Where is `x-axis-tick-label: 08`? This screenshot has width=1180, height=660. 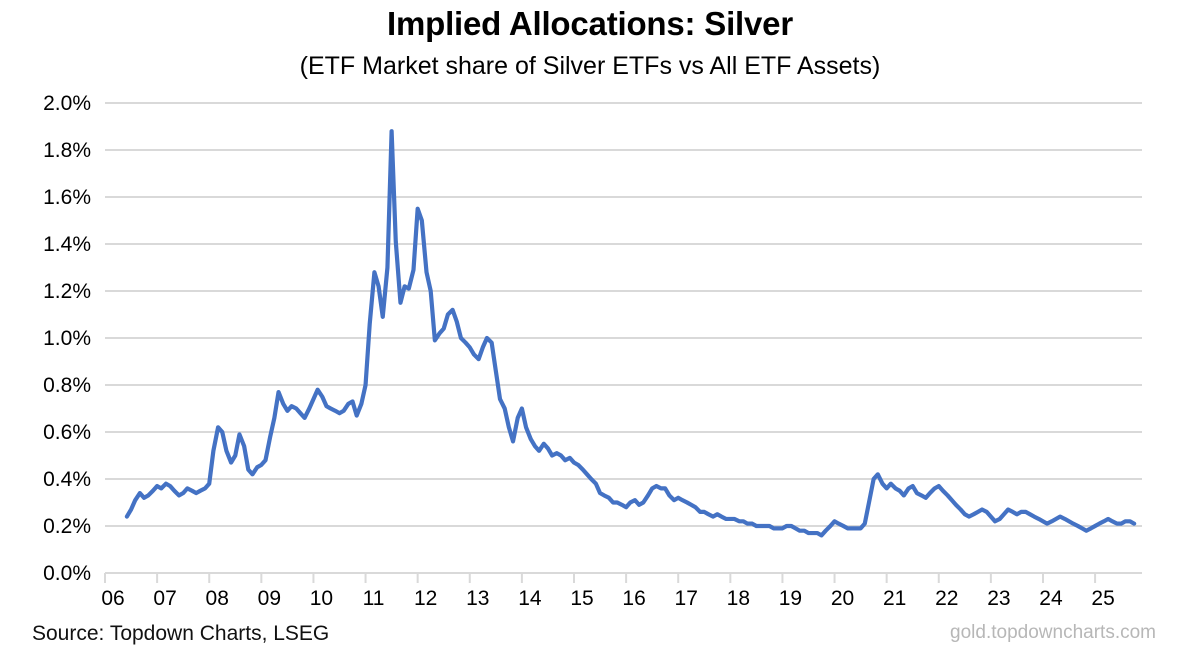 x-axis-tick-label: 08 is located at coordinates (217, 598).